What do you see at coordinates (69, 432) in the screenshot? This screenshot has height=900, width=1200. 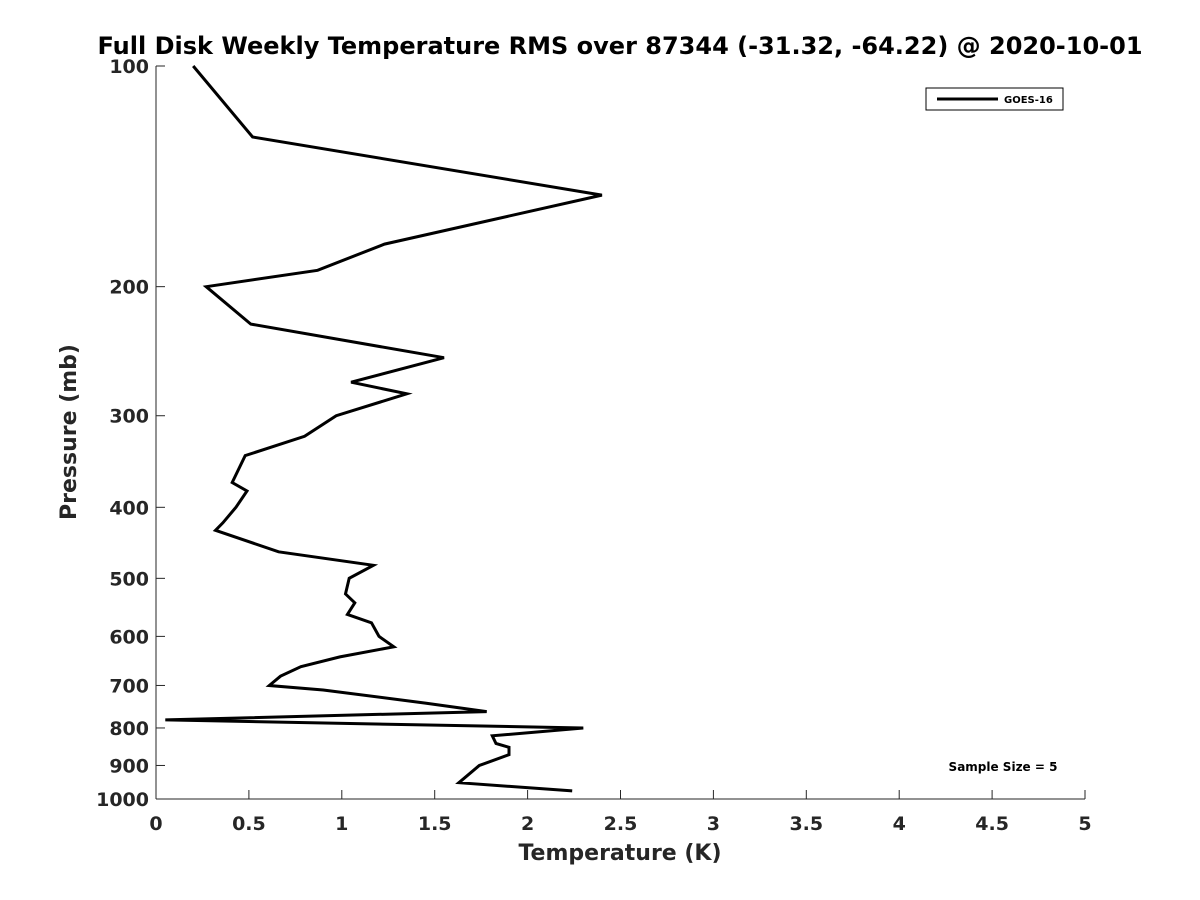 I see `y-axis-label: Pressure (mb)` at bounding box center [69, 432].